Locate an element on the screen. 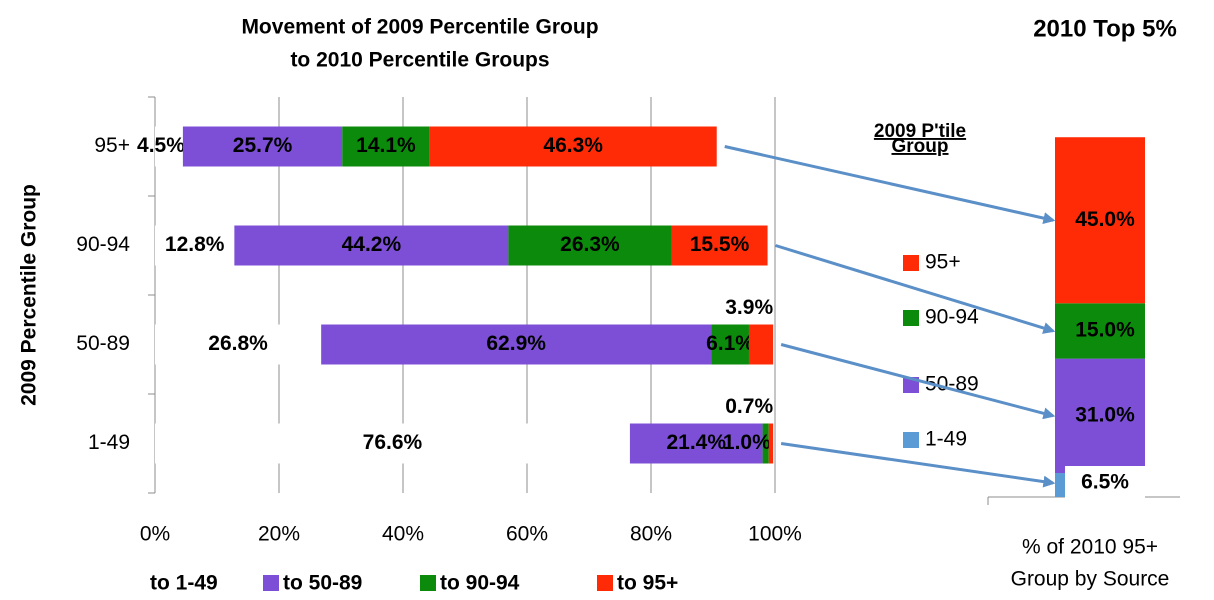  data-label: 26.8% is located at coordinates (238, 343).